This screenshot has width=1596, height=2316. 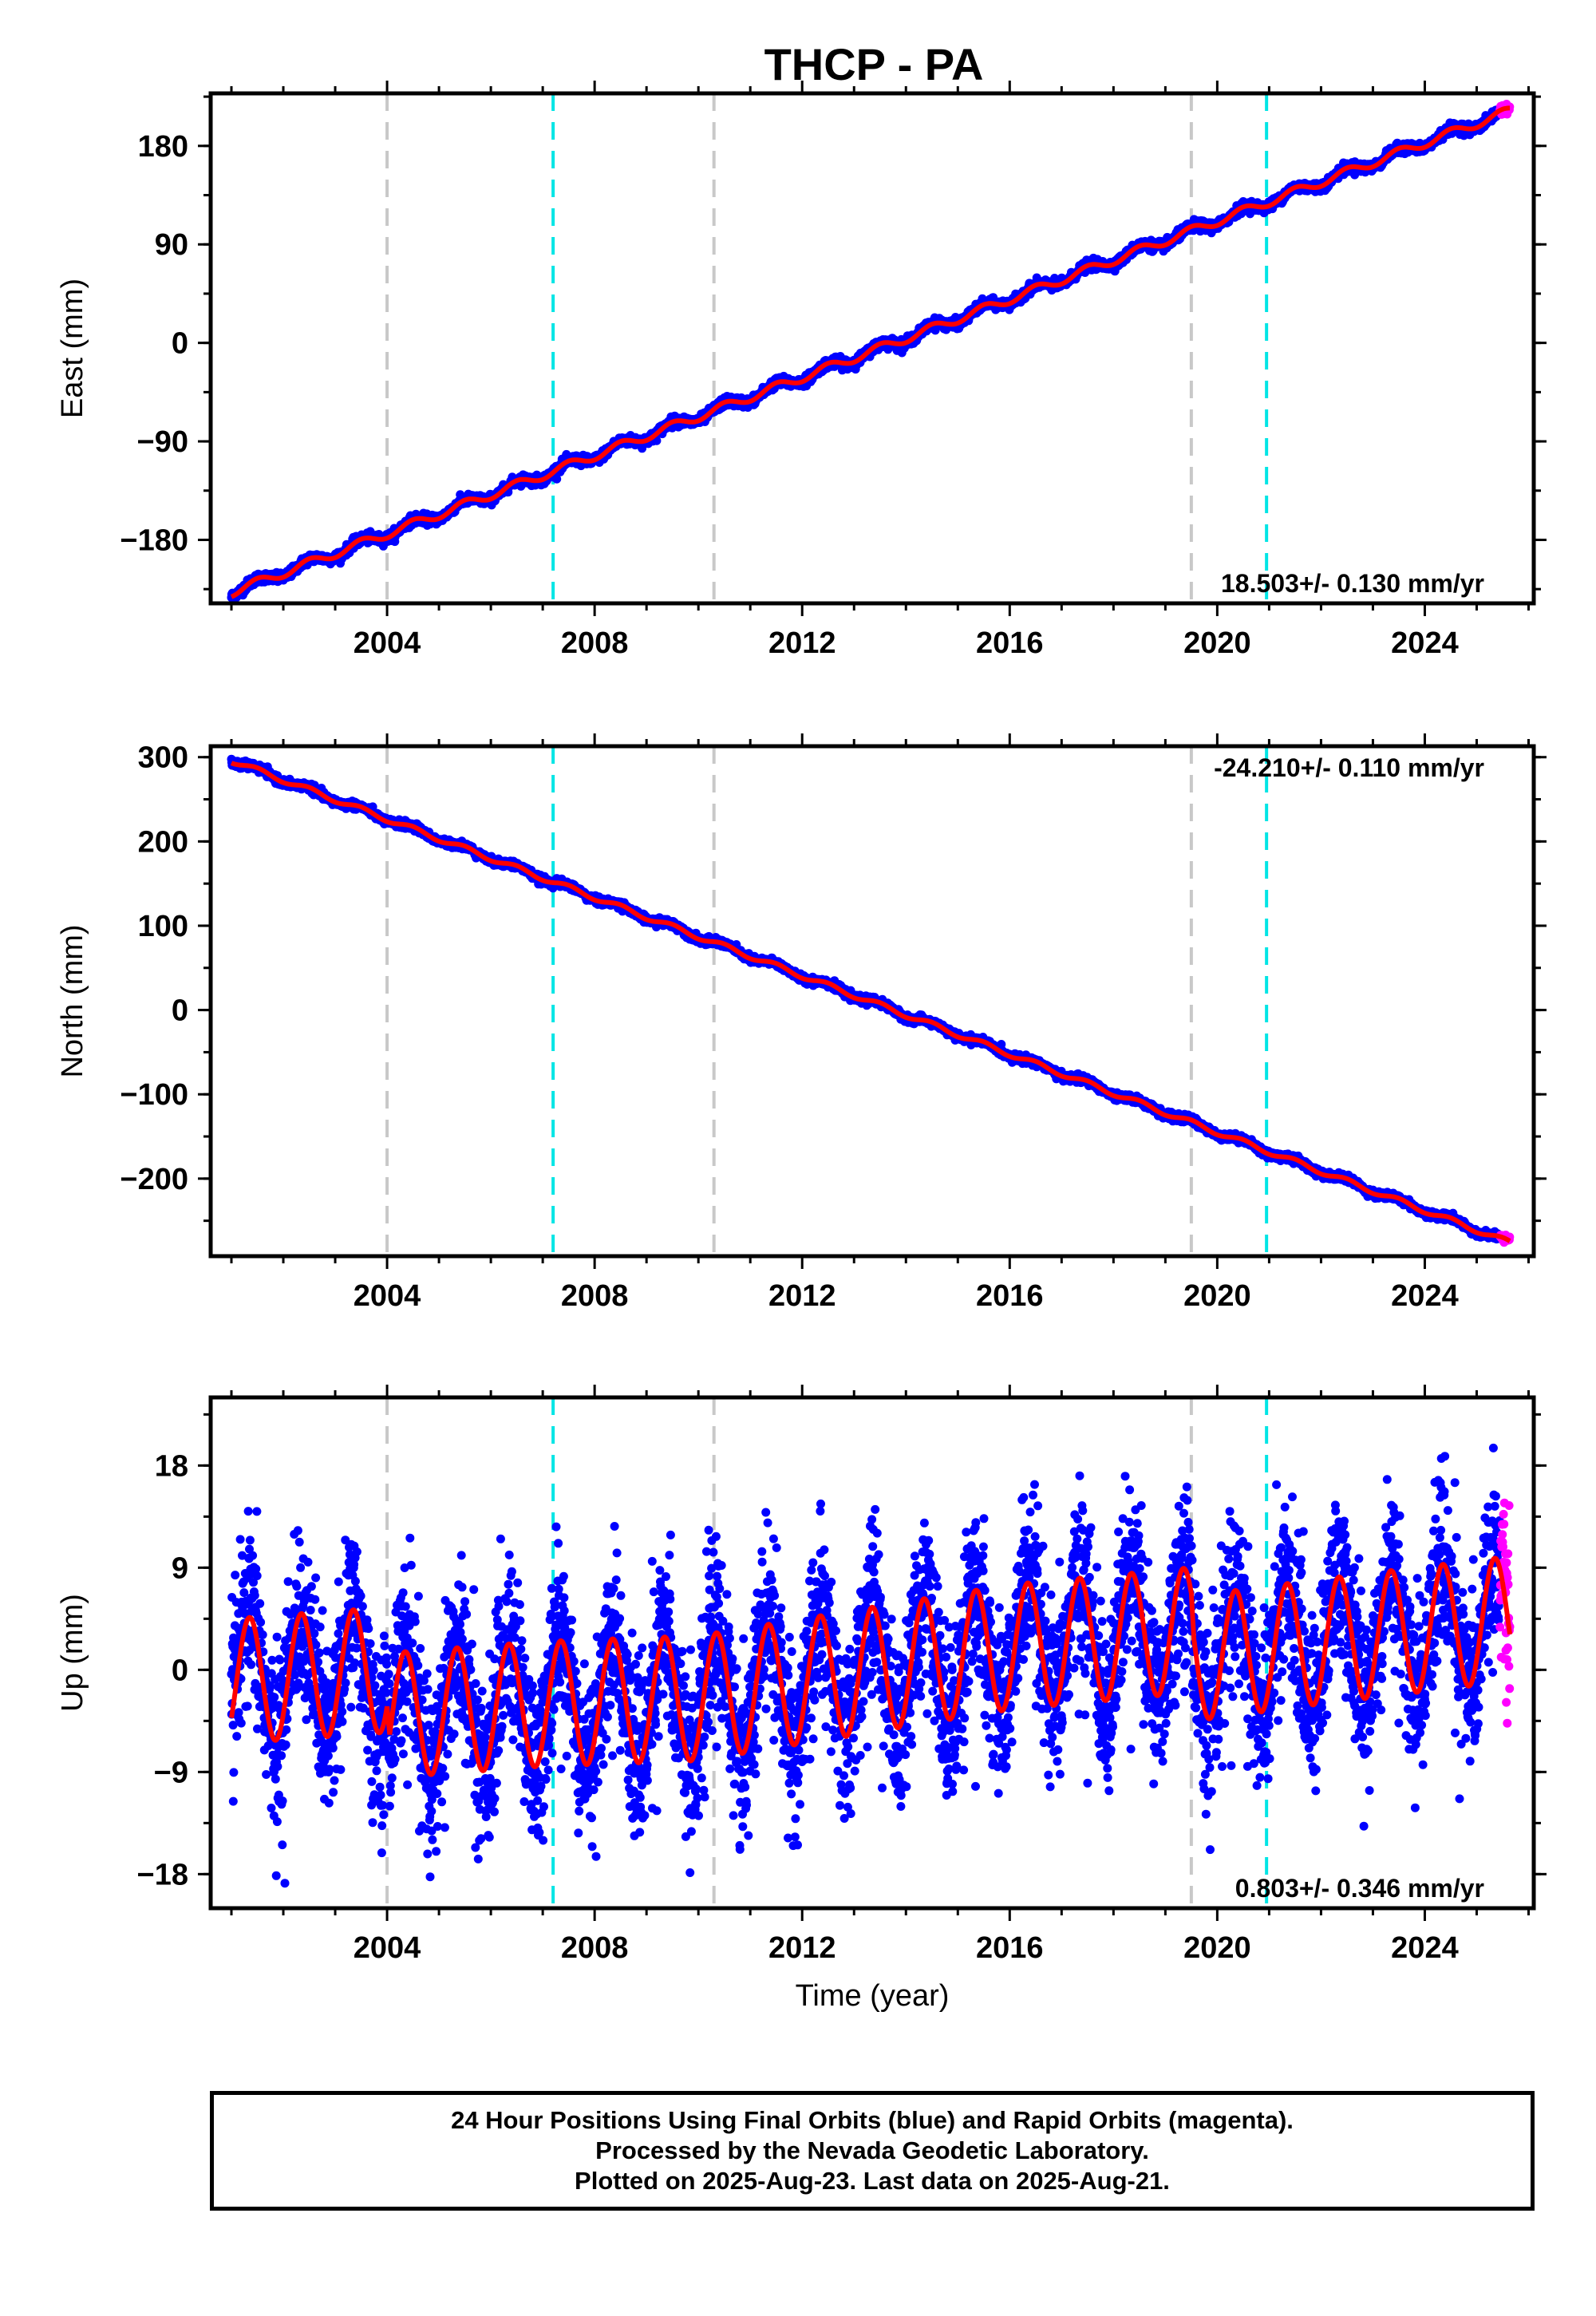 I want to click on y-tick-label: −90, so click(x=162, y=442).